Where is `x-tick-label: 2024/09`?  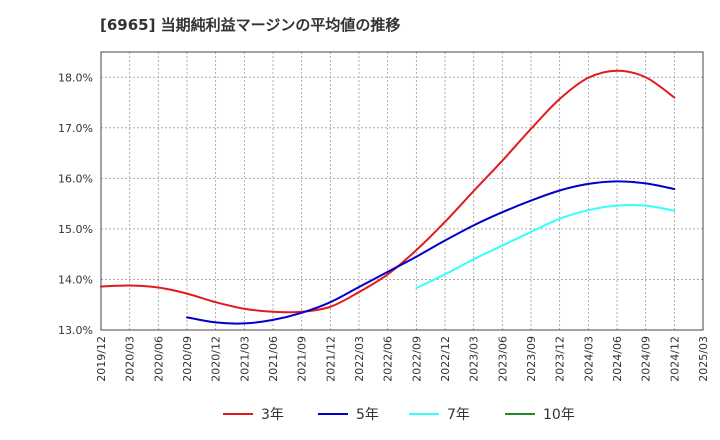 x-tick-label: 2024/09 is located at coordinates (646, 359).